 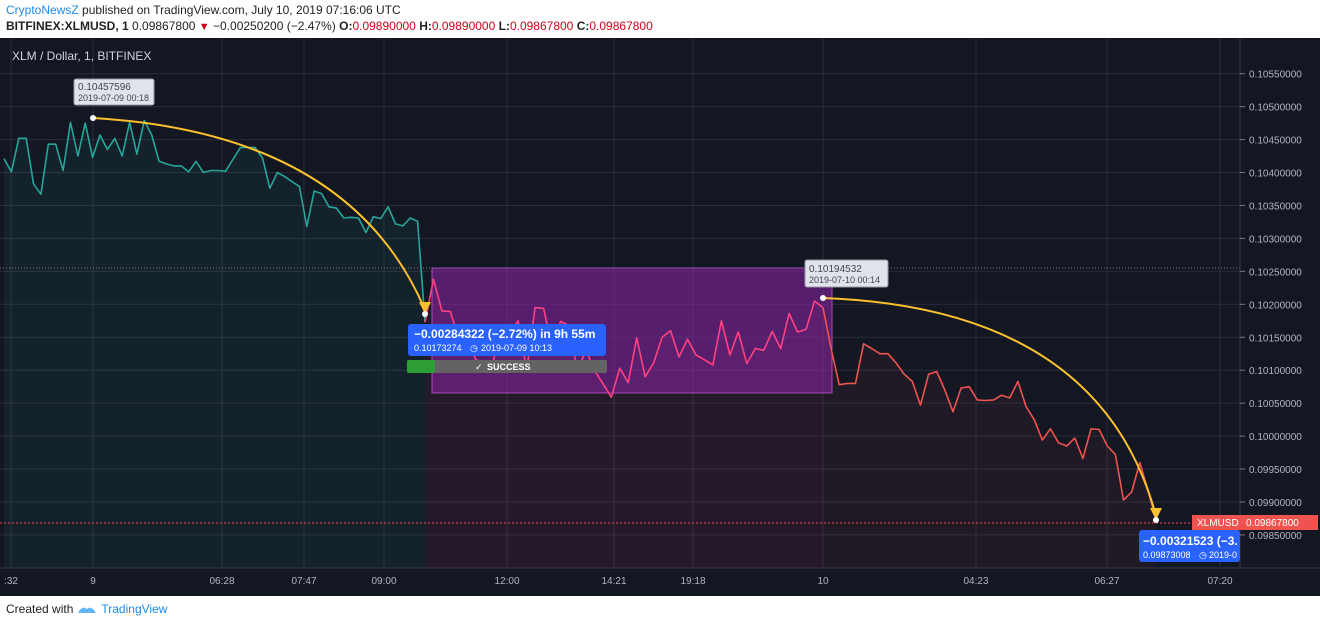 What do you see at coordinates (1275, 404) in the screenshot?
I see `y-tick-label: 0.10050000` at bounding box center [1275, 404].